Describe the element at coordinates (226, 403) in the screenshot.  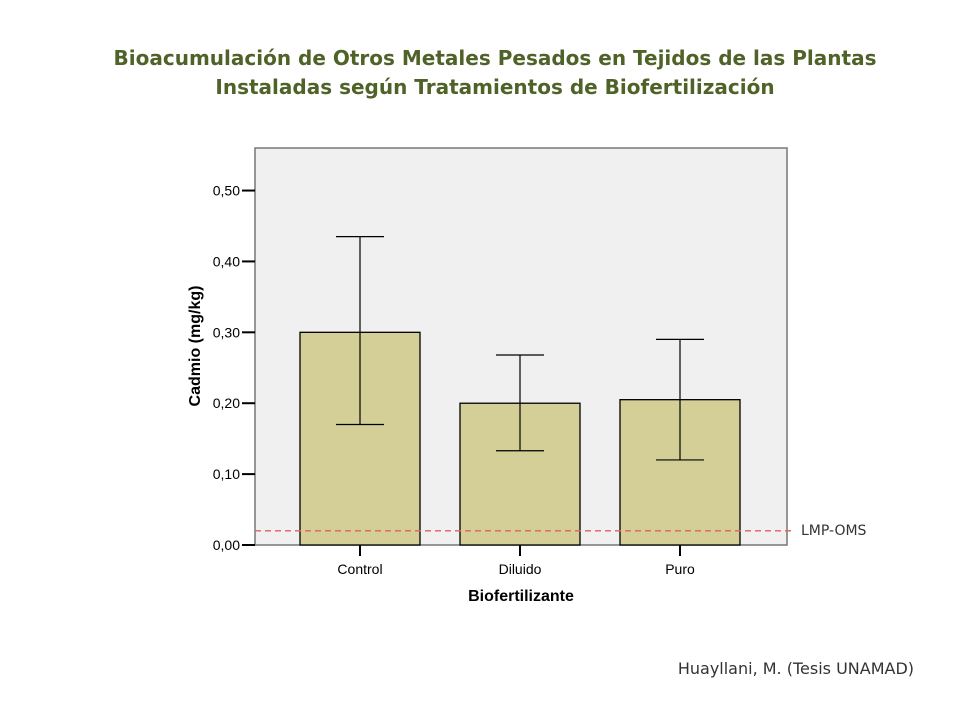
I see `y-tick-label: 0,20` at that location.